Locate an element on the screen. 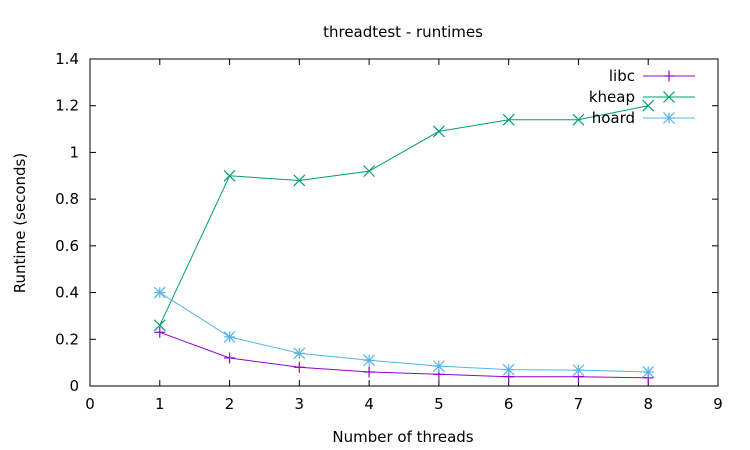 The height and width of the screenshot is (450, 750). y-tick-label: 0 is located at coordinates (74, 386).